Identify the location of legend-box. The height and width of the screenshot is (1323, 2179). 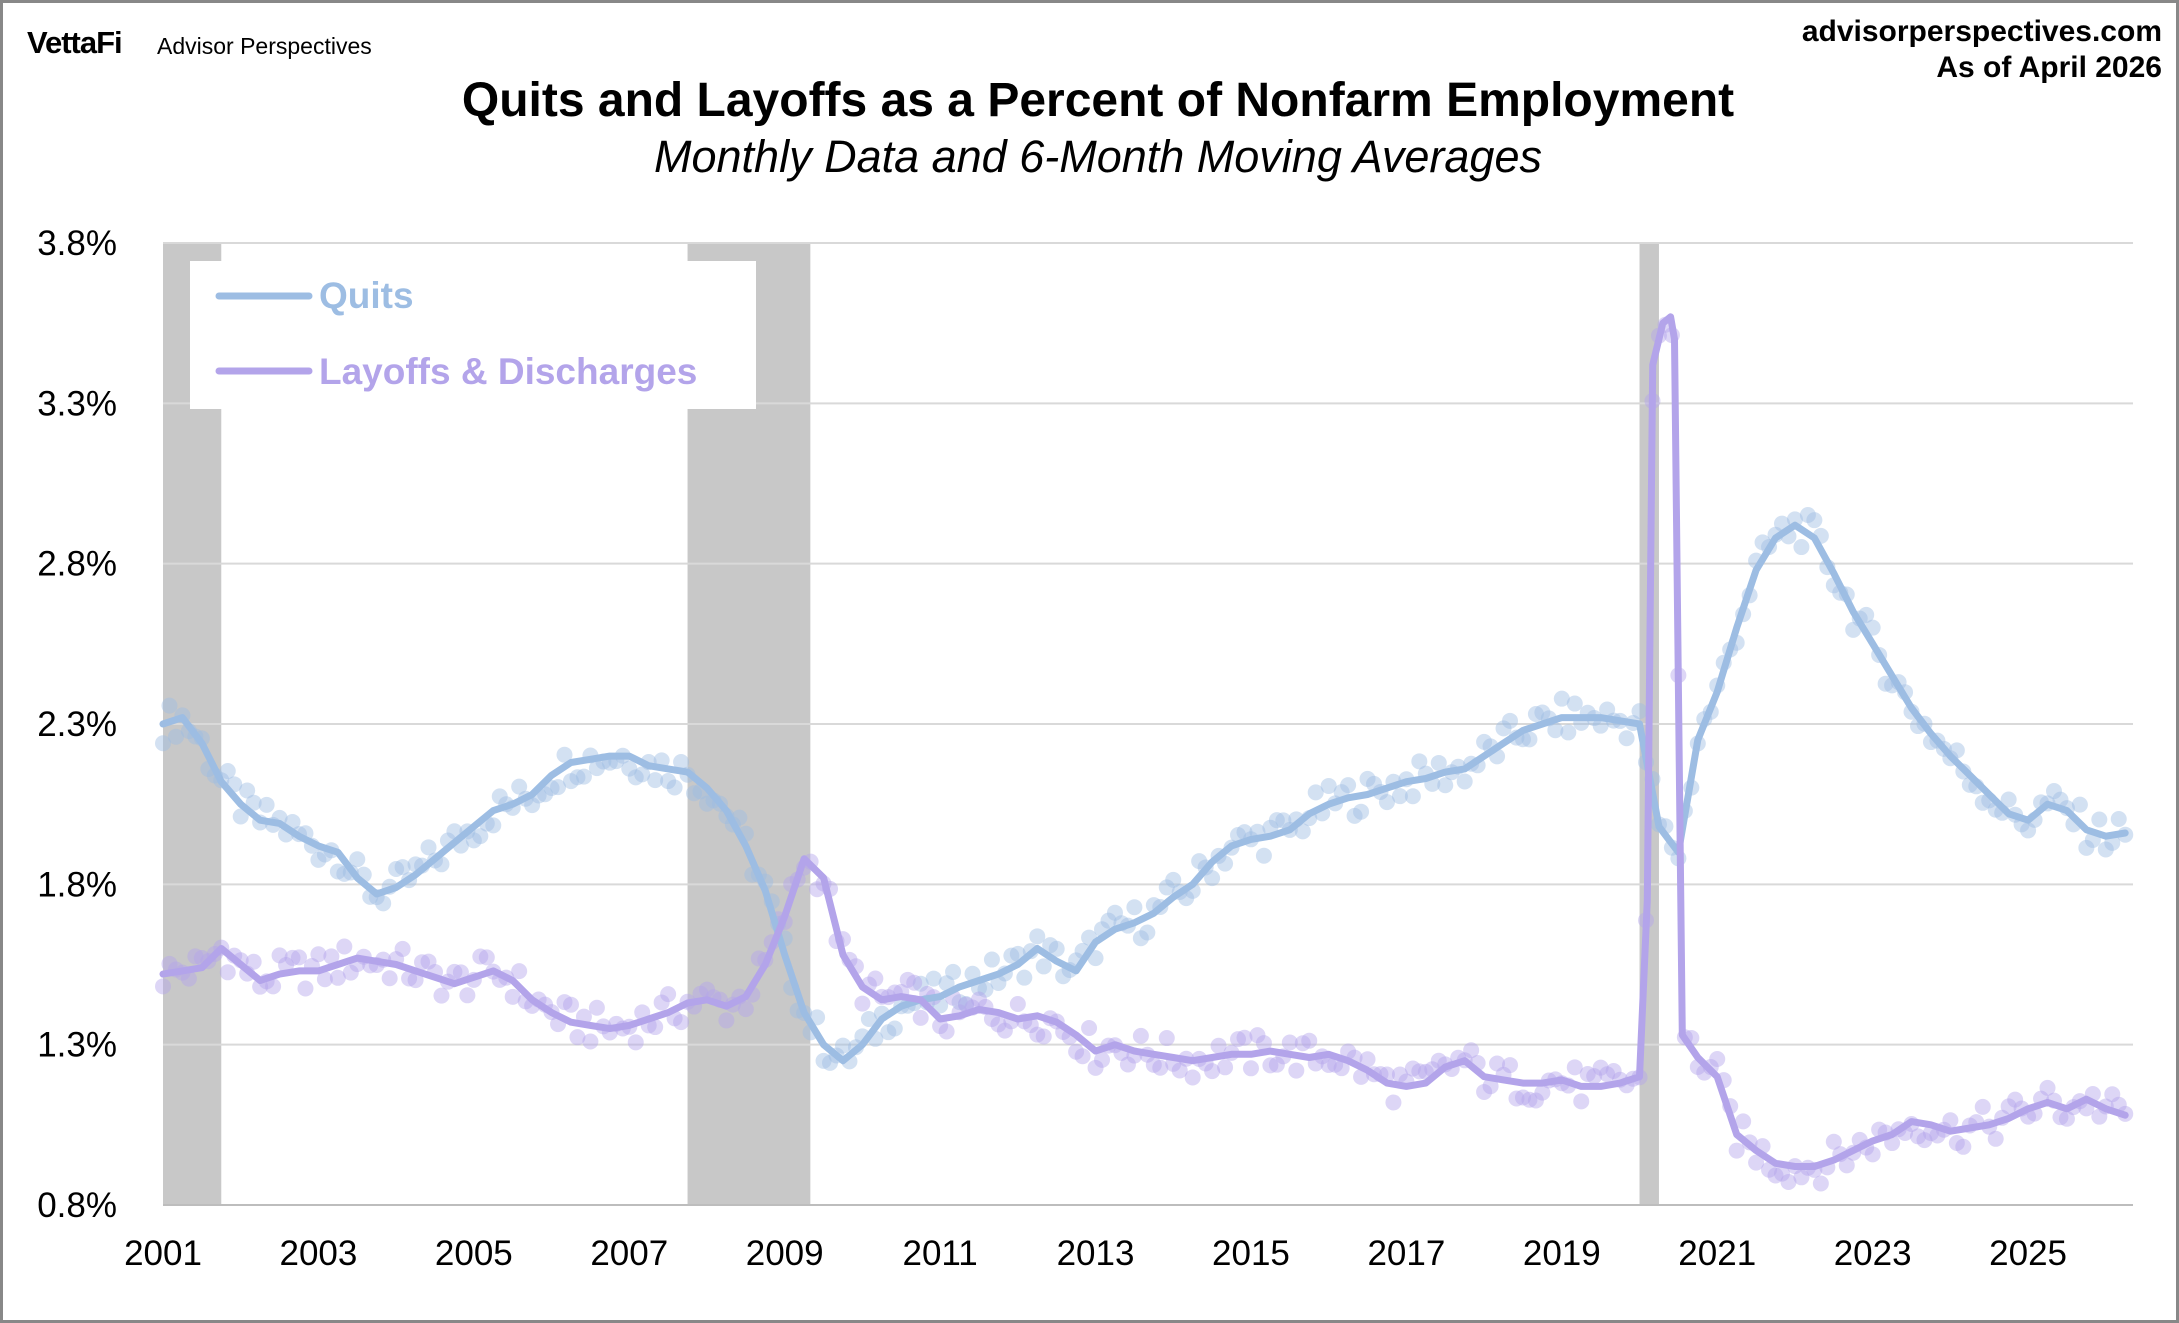
(473, 335).